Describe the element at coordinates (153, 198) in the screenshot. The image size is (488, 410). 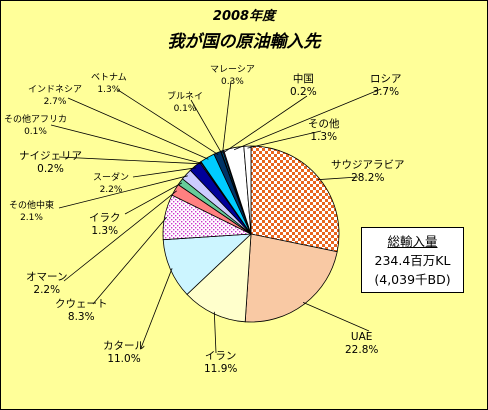
I see `leader-line-イラク` at that location.